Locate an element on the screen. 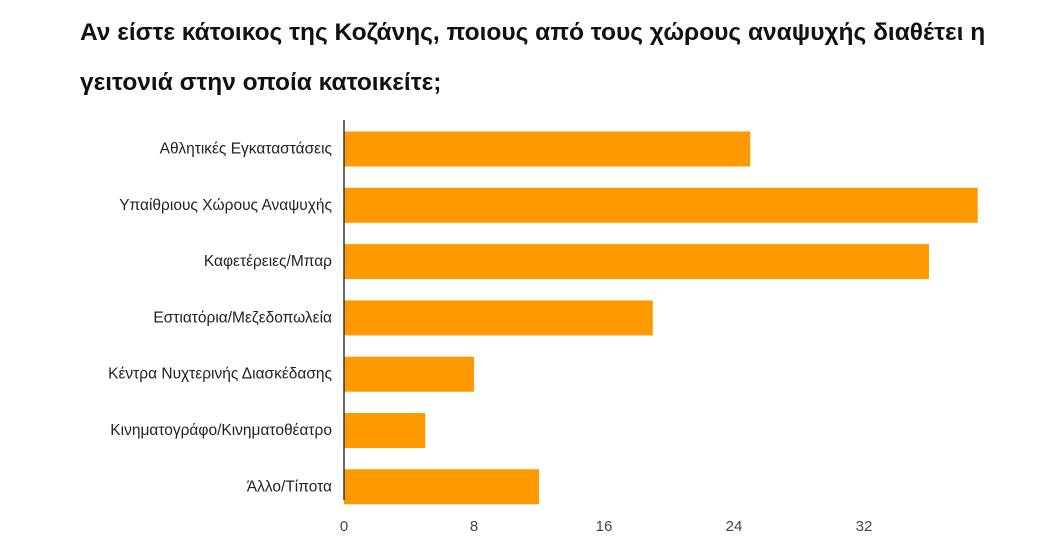  x-tick-label: 8 is located at coordinates (474, 526).